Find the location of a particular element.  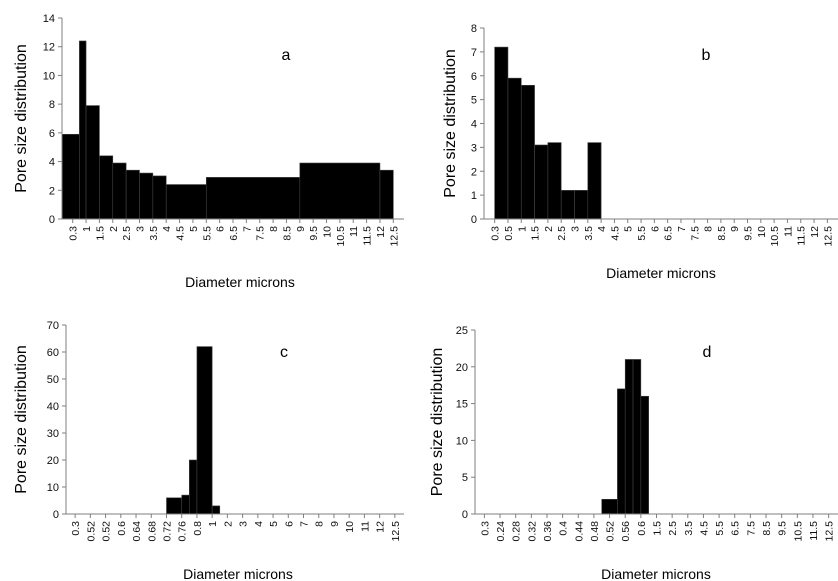

x-tick-label: 0.8 is located at coordinates (198, 528).